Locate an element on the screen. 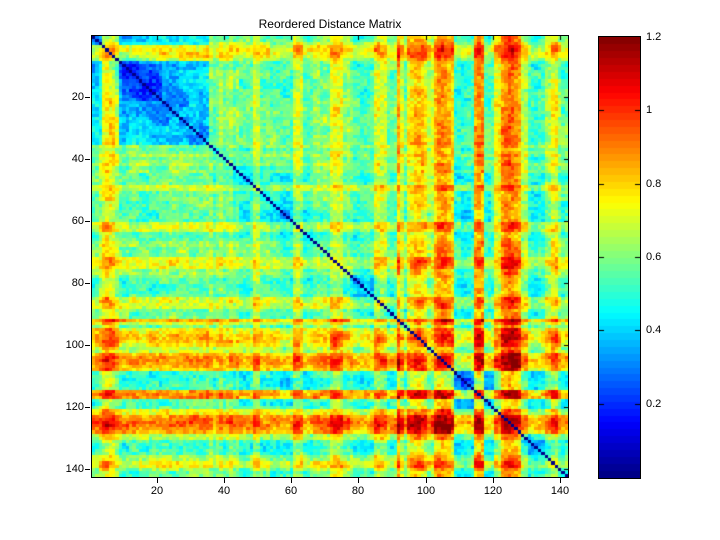 The height and width of the screenshot is (540, 720). y-axis-tick-label: 120 is located at coordinates (74, 407).